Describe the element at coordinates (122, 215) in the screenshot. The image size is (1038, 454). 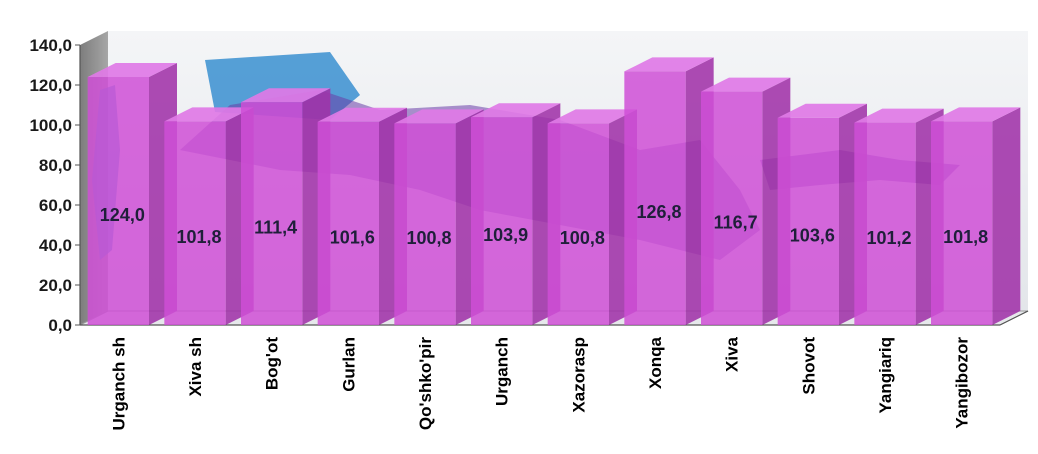
I see `data-label: 124,0` at that location.